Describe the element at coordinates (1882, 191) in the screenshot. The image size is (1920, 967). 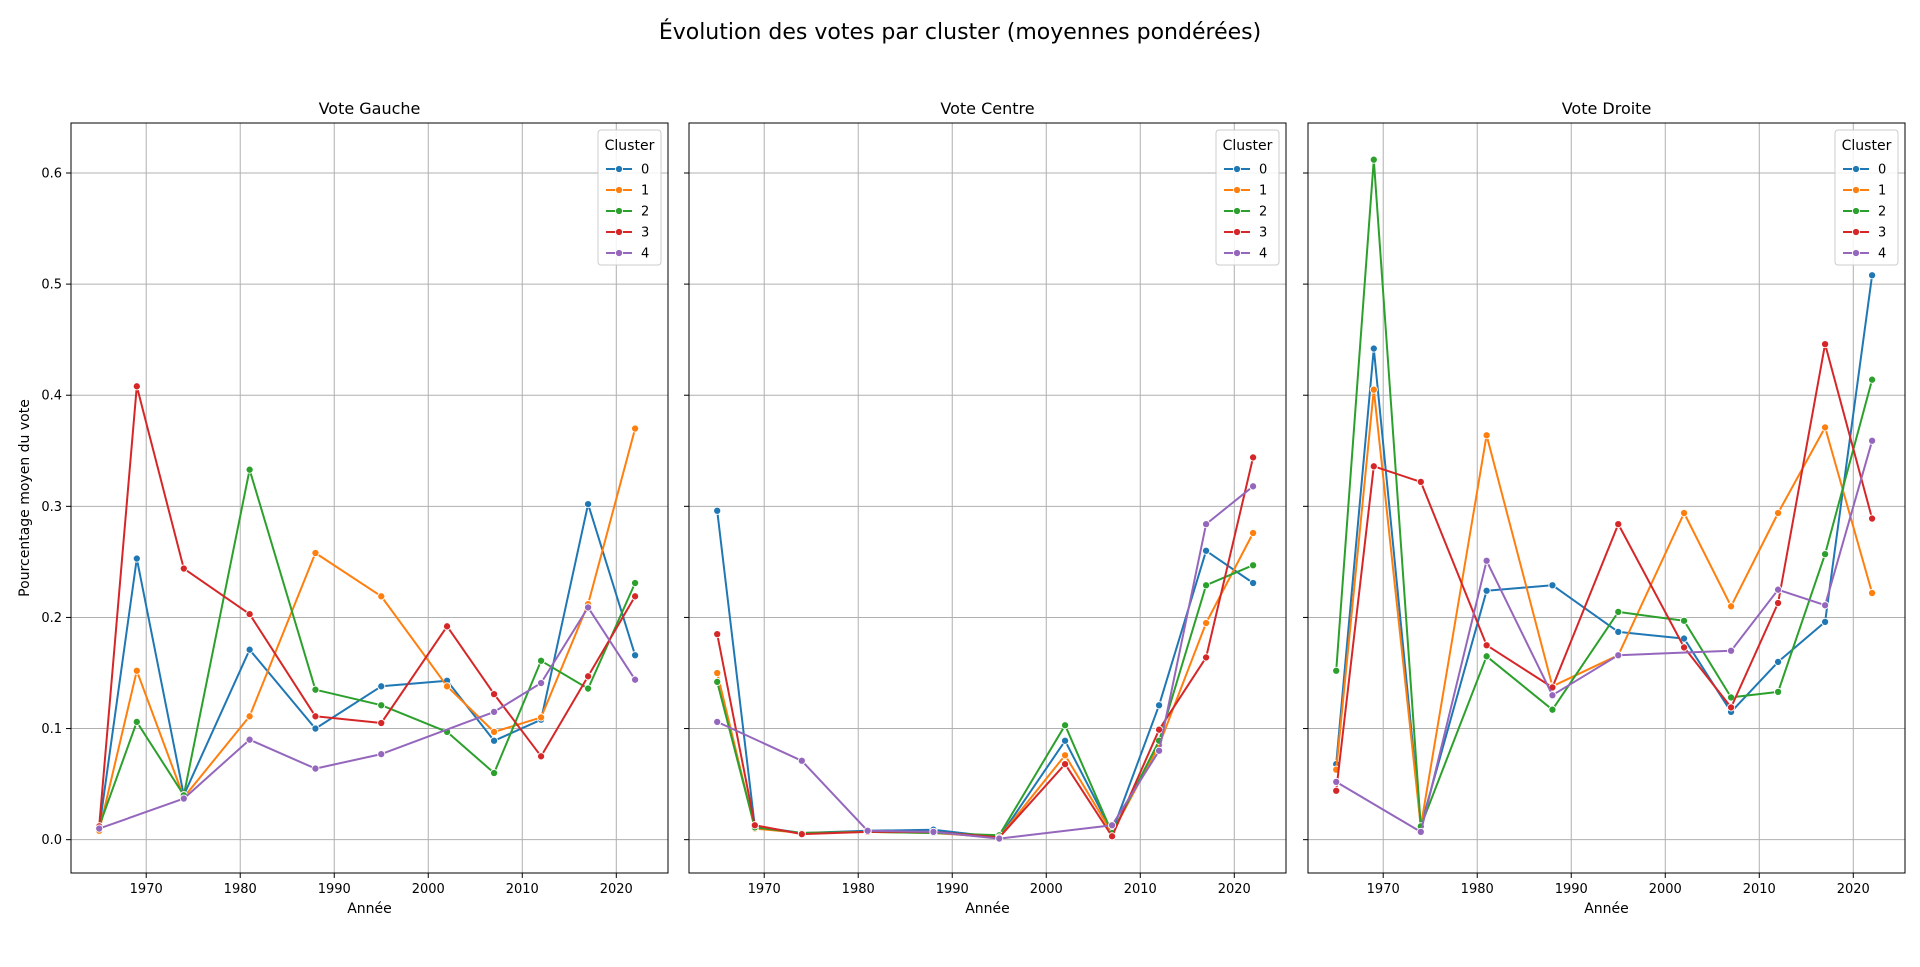
I see `legend-entry-label: 1` at that location.